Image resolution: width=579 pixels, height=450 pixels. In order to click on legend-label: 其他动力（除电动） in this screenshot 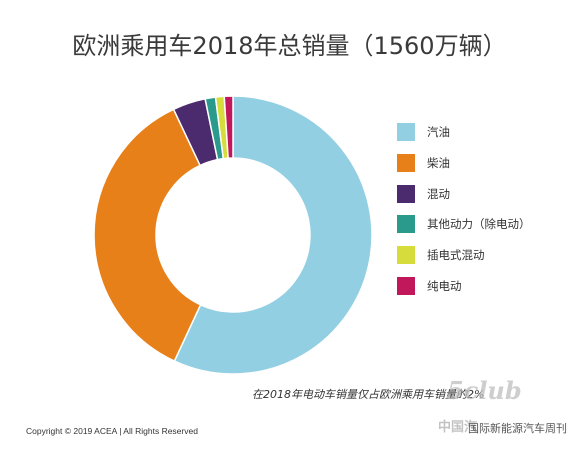, I will do `click(479, 224)`.